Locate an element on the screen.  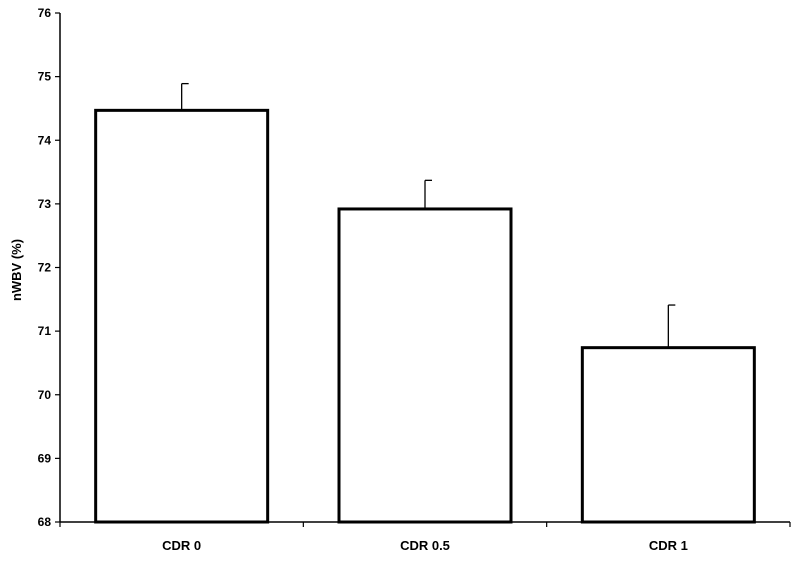
y-tick-label: 74 is located at coordinates (45, 140).